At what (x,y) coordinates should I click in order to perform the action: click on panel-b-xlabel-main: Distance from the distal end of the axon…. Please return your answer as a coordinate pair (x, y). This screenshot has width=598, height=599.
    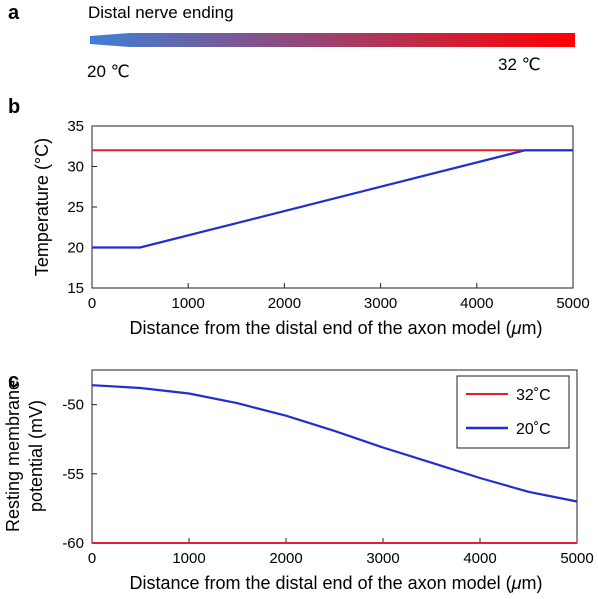
    Looking at the image, I should click on (320, 328).